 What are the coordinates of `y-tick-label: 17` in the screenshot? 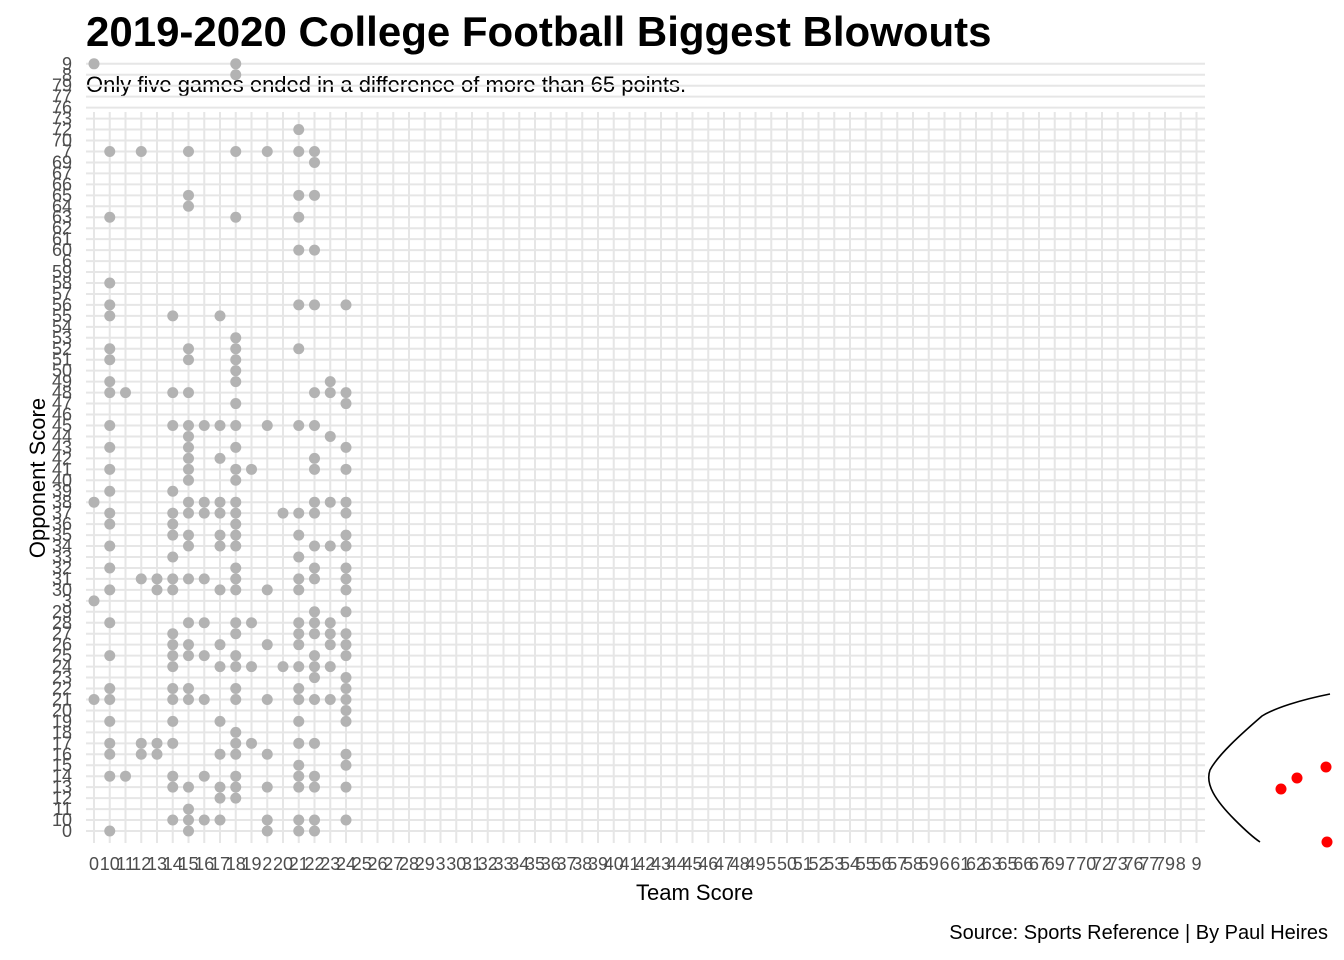 It's located at (62, 743).